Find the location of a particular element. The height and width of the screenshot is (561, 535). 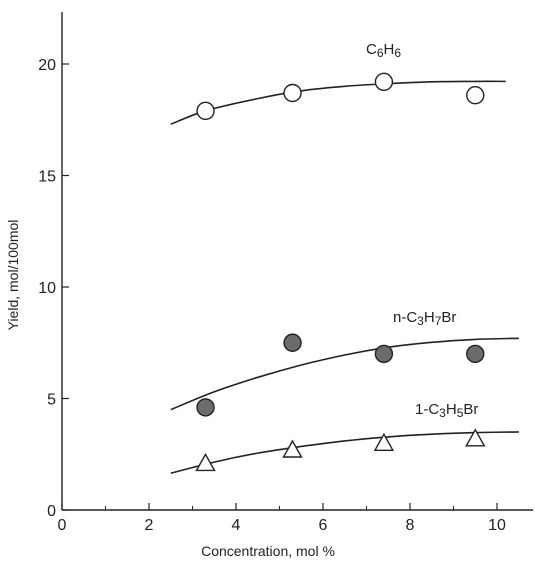

series-label-n-c3h7br: n-C3H7Br is located at coordinates (424, 318).